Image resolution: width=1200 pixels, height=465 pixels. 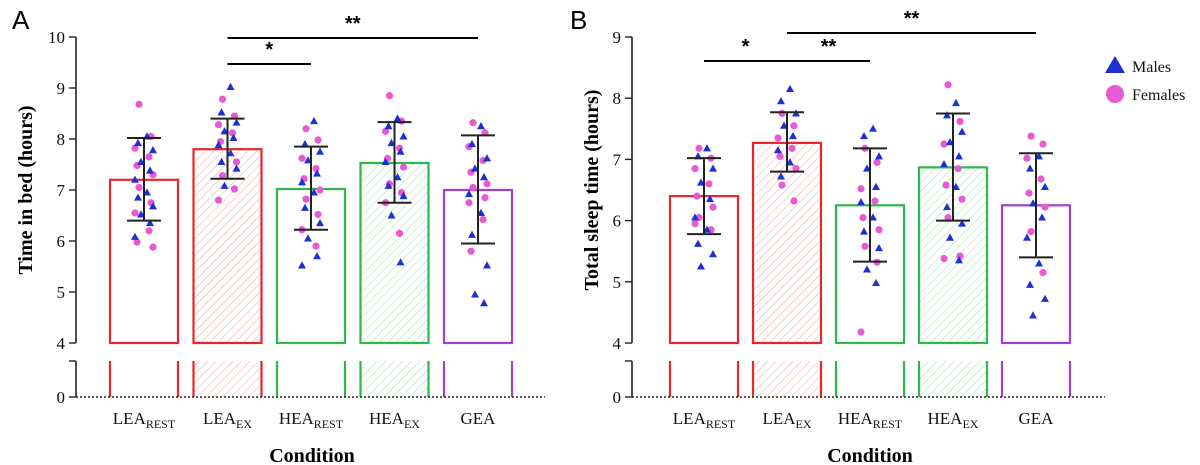 What do you see at coordinates (617, 98) in the screenshot?
I see `y-tick-label: 8` at bounding box center [617, 98].